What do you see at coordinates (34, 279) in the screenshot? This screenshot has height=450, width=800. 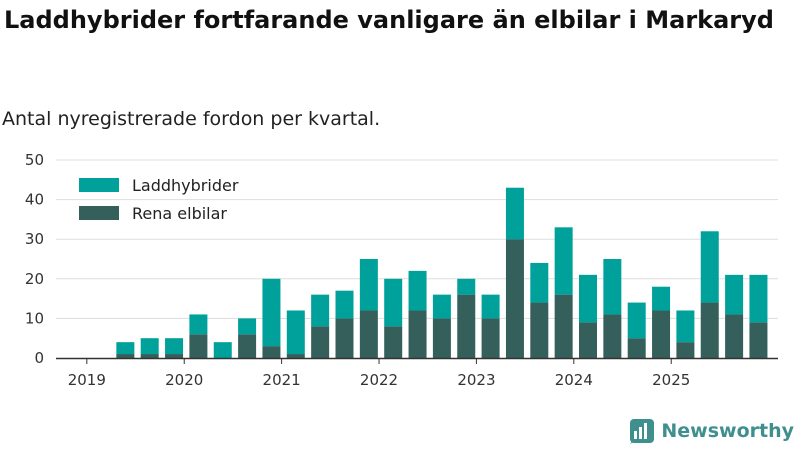 I see `y-tick-label: 20` at bounding box center [34, 279].